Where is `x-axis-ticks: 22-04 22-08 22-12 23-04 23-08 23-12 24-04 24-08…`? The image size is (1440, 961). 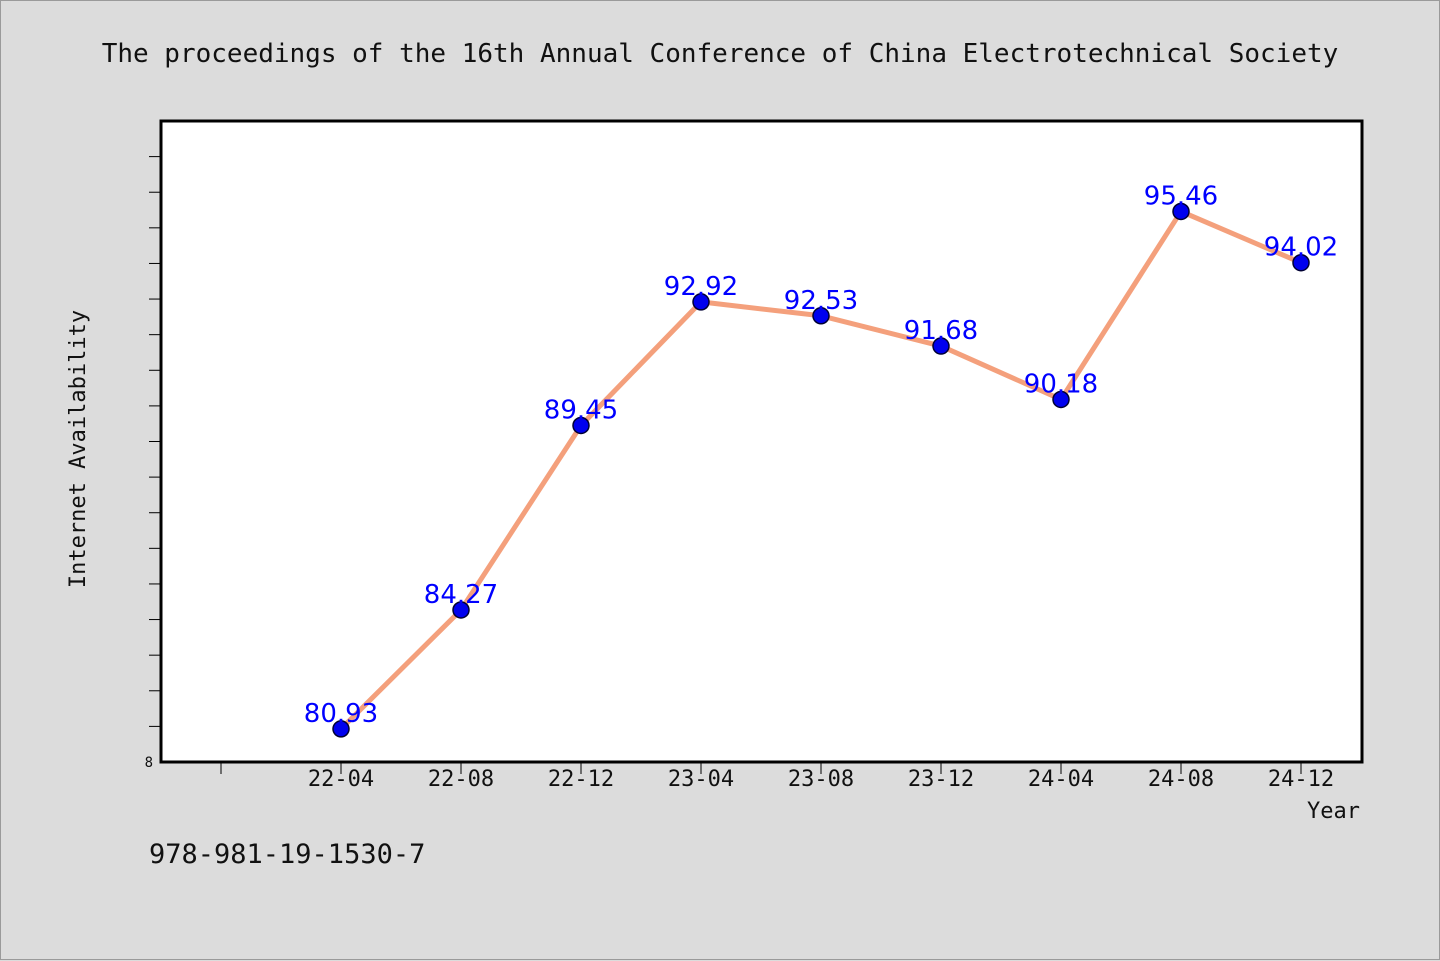 x-axis-ticks: 22-04 22-08 22-12 23-04 23-08 23-12 24-04 24-08… is located at coordinates (777, 777).